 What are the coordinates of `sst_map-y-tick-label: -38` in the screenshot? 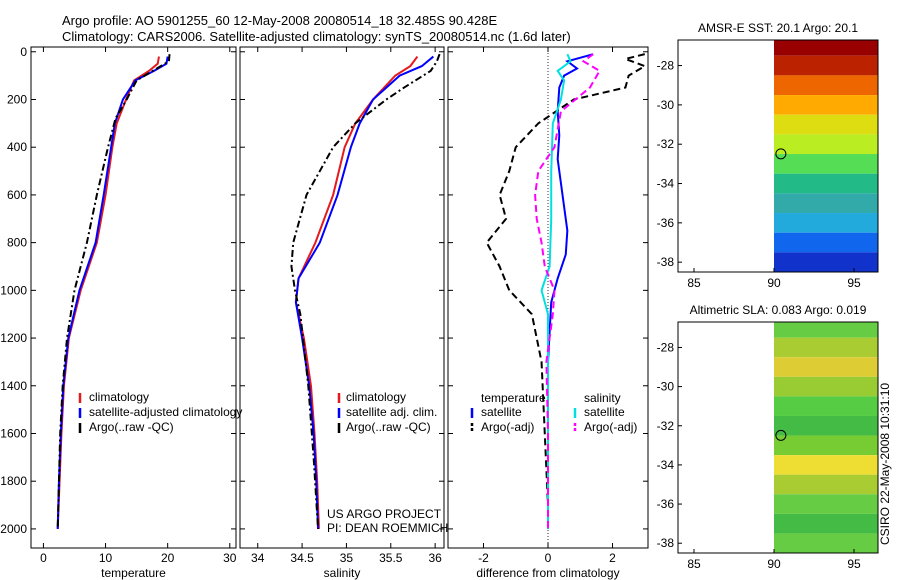 It's located at (666, 262).